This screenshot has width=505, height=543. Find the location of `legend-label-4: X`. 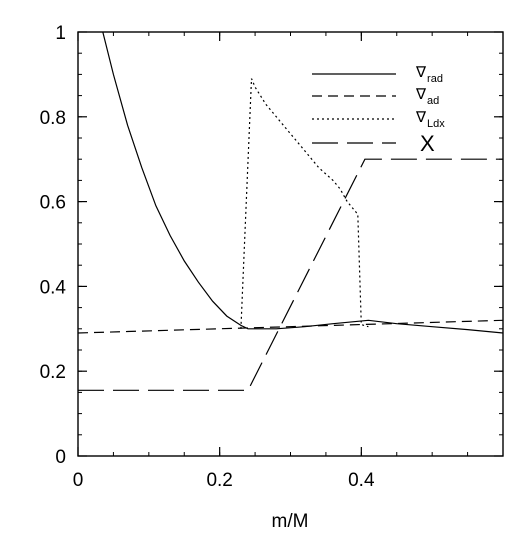

legend-label-4: X is located at coordinates (427, 143).